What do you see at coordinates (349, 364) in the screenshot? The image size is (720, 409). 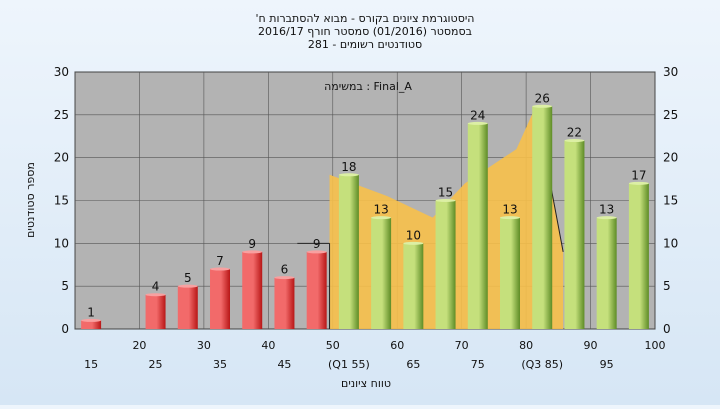 I see `x-tick-label: (Q1 55)` at bounding box center [349, 364].